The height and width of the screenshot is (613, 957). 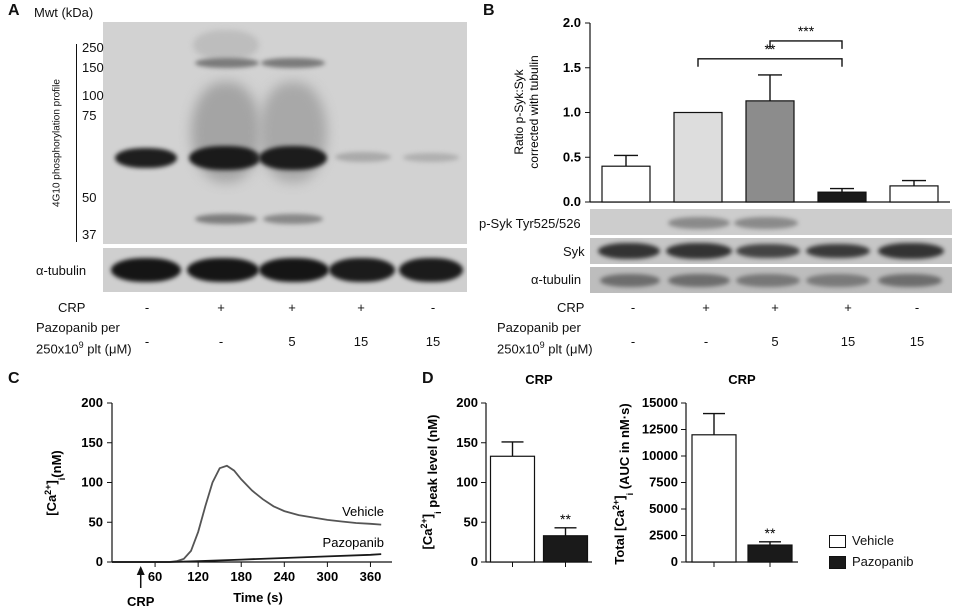 What do you see at coordinates (574, 251) in the screenshot?
I see `syk-label: Syk` at bounding box center [574, 251].